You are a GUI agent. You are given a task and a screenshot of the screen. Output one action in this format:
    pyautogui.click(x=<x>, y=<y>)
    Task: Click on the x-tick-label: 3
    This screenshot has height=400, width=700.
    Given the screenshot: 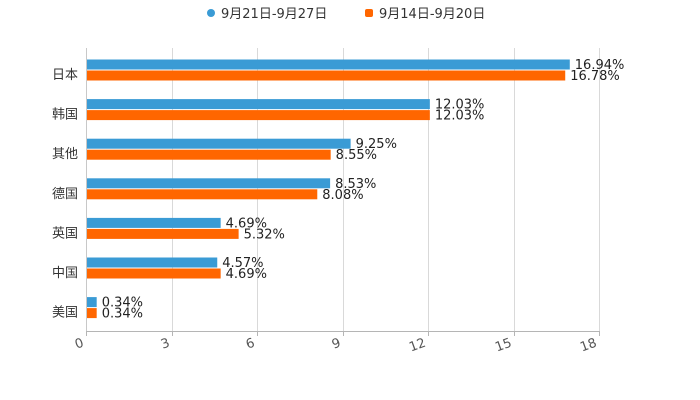 What is the action you would take?
    pyautogui.click(x=165, y=344)
    